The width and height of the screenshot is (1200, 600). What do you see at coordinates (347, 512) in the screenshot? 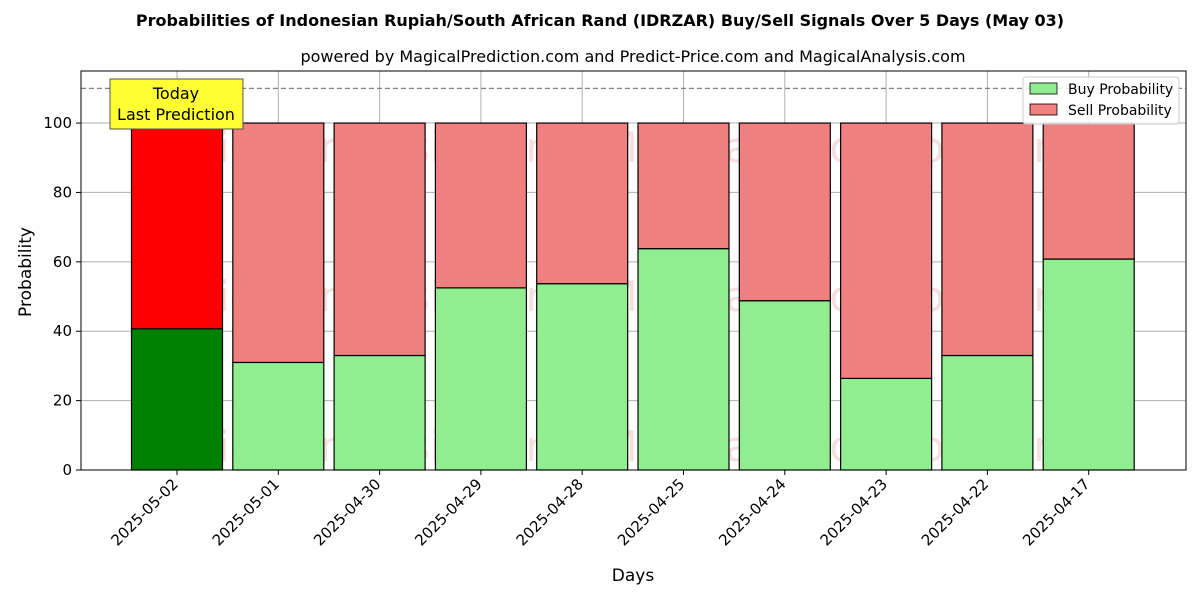
I see `x-tick-label: 2025-04-30` at bounding box center [347, 512].